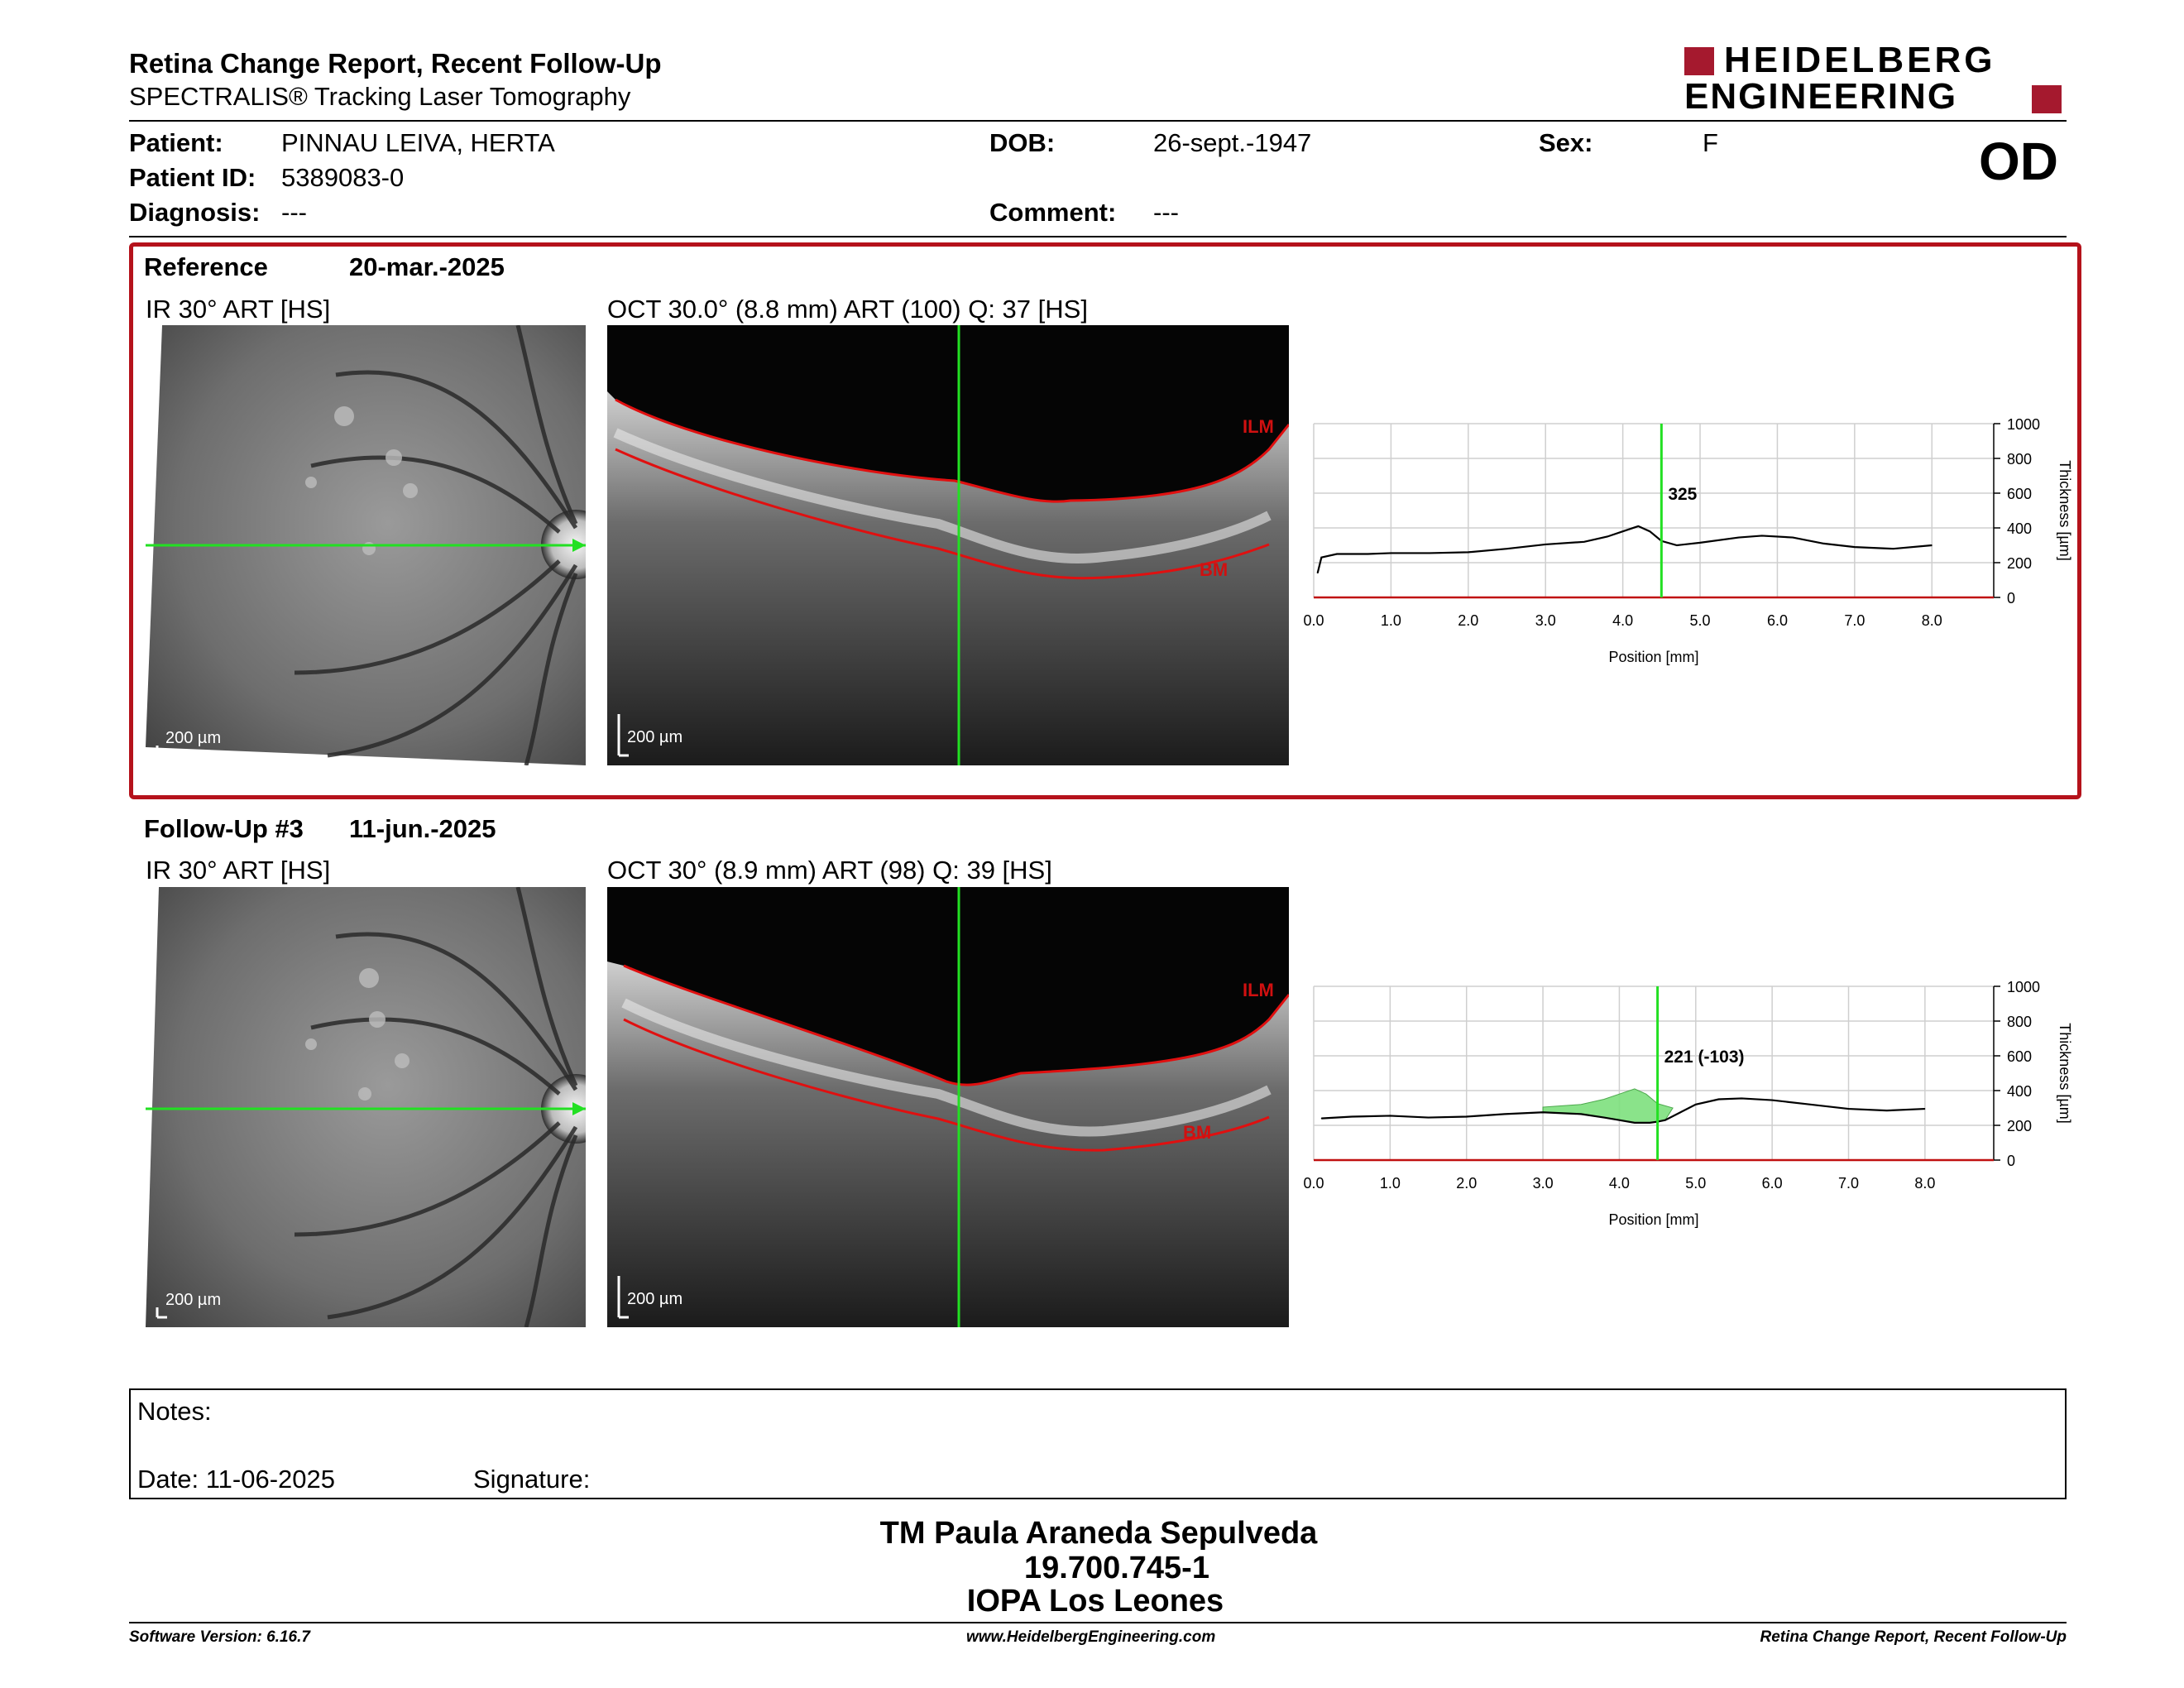 This screenshot has height=1688, width=2184. What do you see at coordinates (1821, 96) in the screenshot?
I see `logo-text-bottom: ENGINEERING` at bounding box center [1821, 96].